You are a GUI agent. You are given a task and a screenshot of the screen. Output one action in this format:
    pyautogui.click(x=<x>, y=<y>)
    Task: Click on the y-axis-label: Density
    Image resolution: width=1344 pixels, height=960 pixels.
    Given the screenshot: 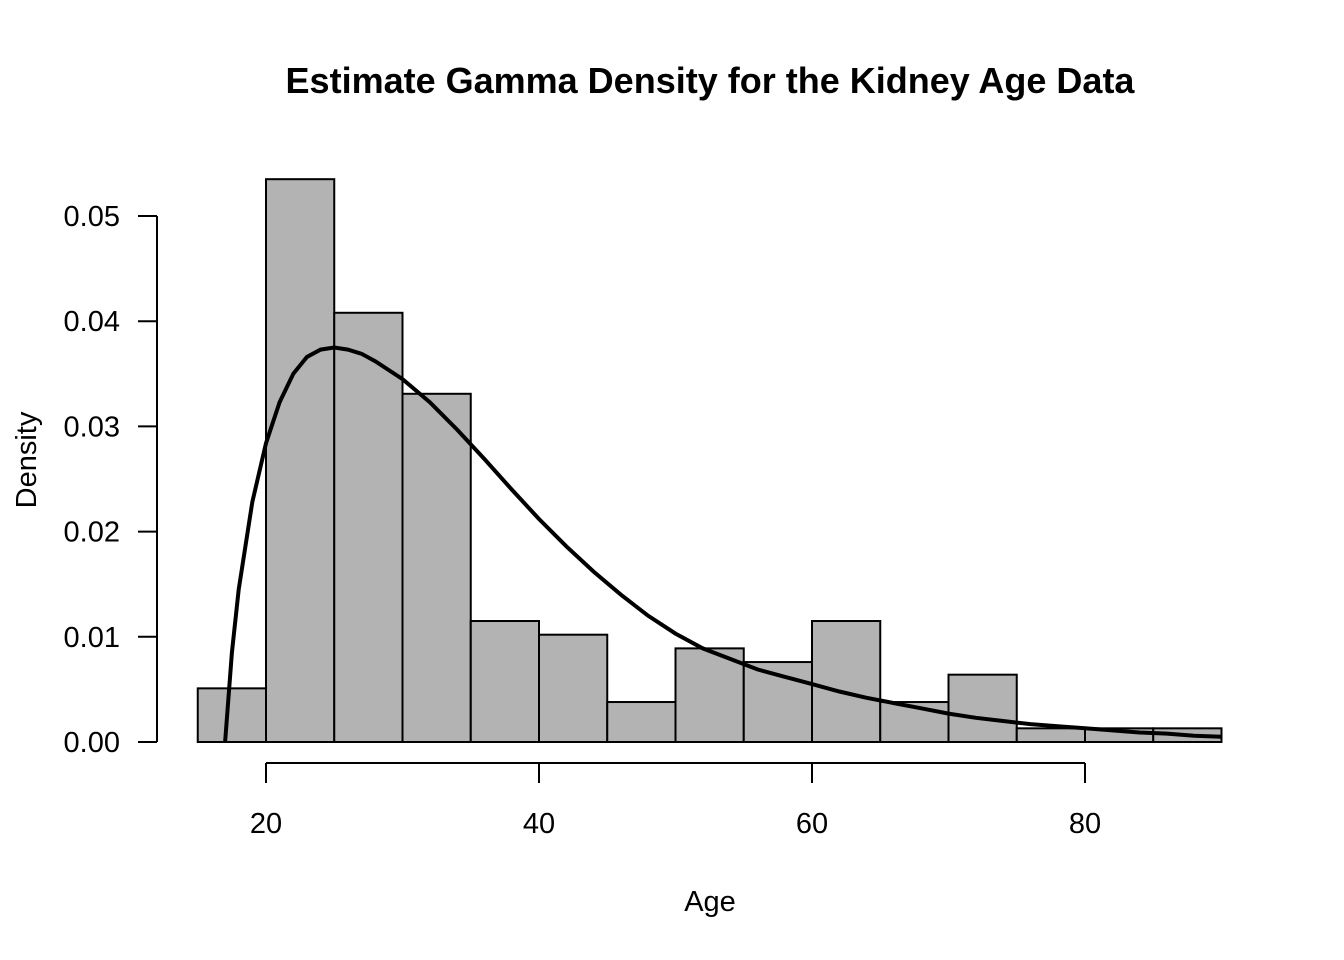 What is the action you would take?
    pyautogui.click(x=27, y=459)
    